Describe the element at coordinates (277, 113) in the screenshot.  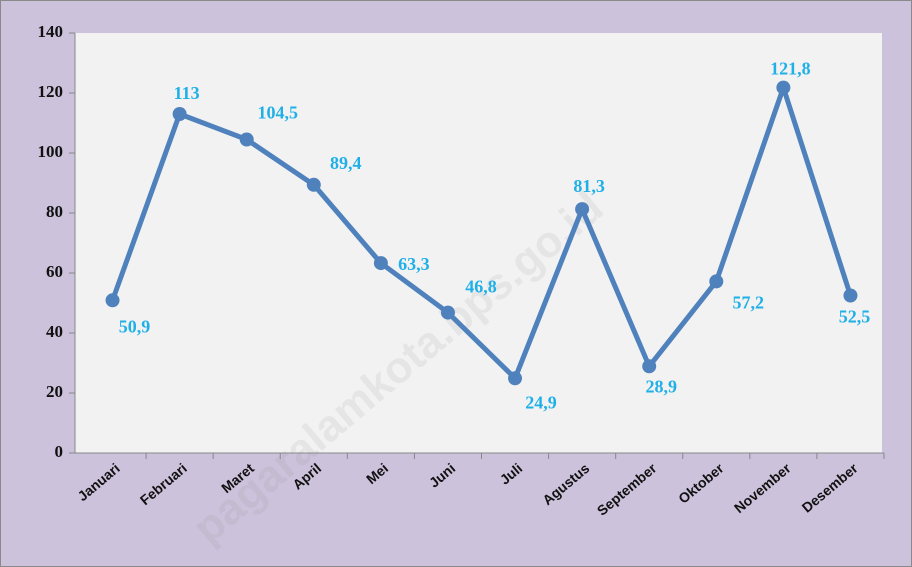
I see `data-label: 104,5` at that location.